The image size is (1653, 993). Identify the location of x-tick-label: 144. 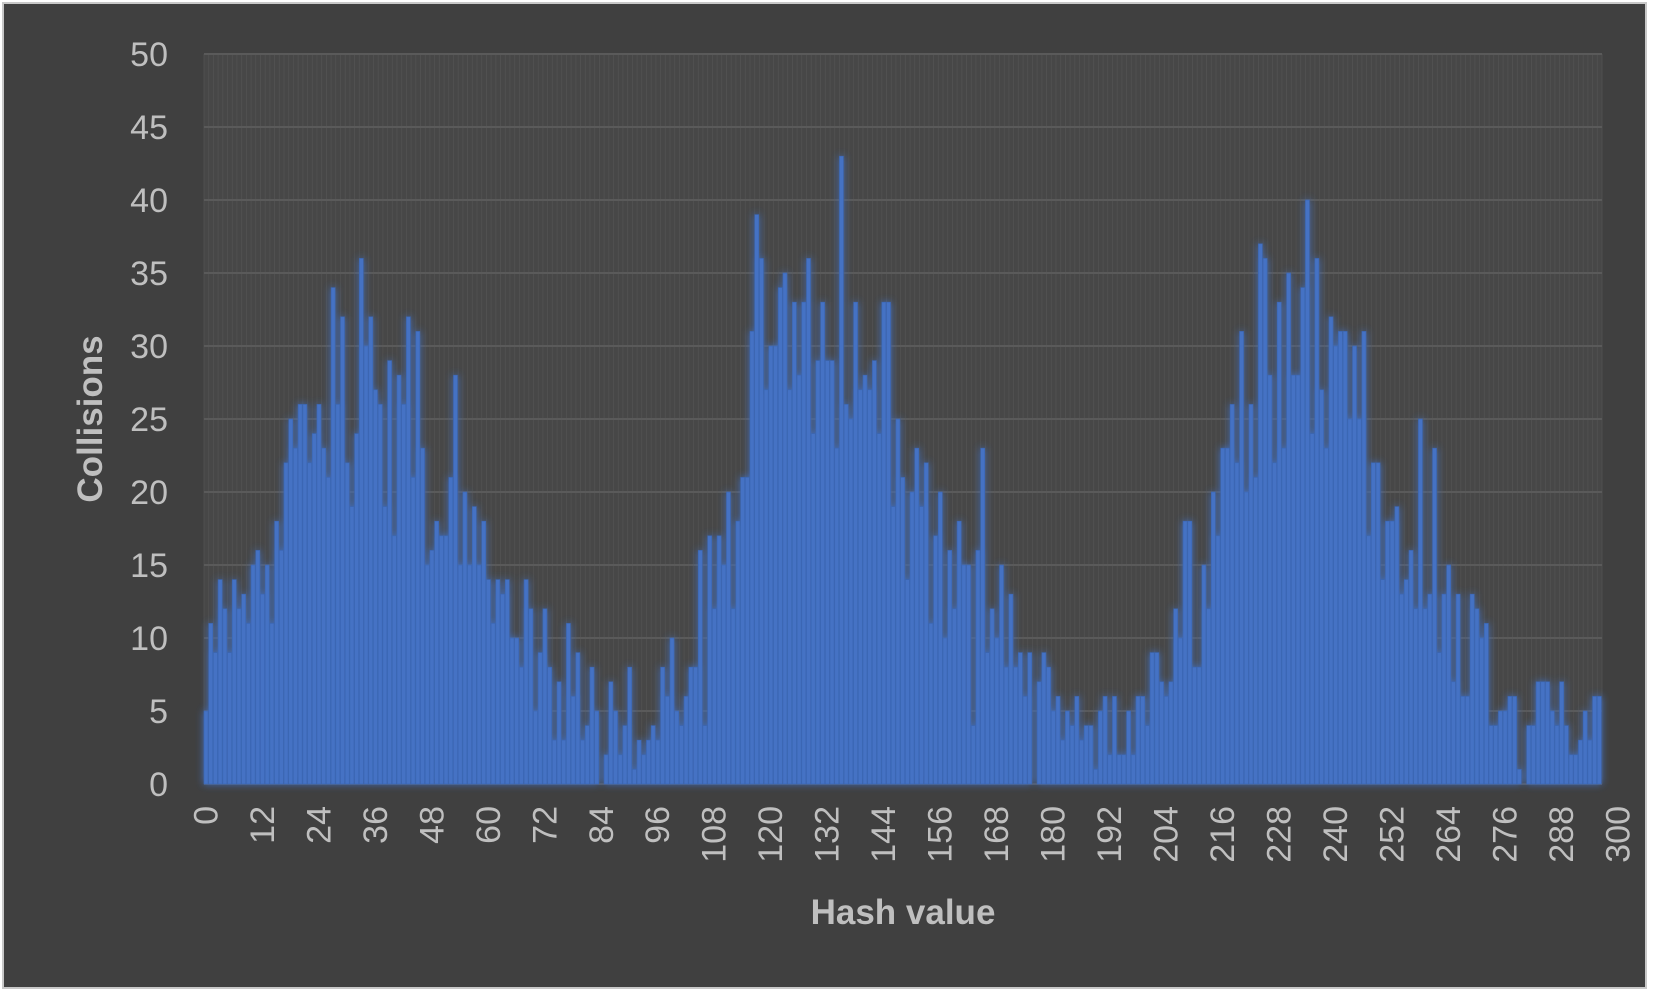
(884, 834).